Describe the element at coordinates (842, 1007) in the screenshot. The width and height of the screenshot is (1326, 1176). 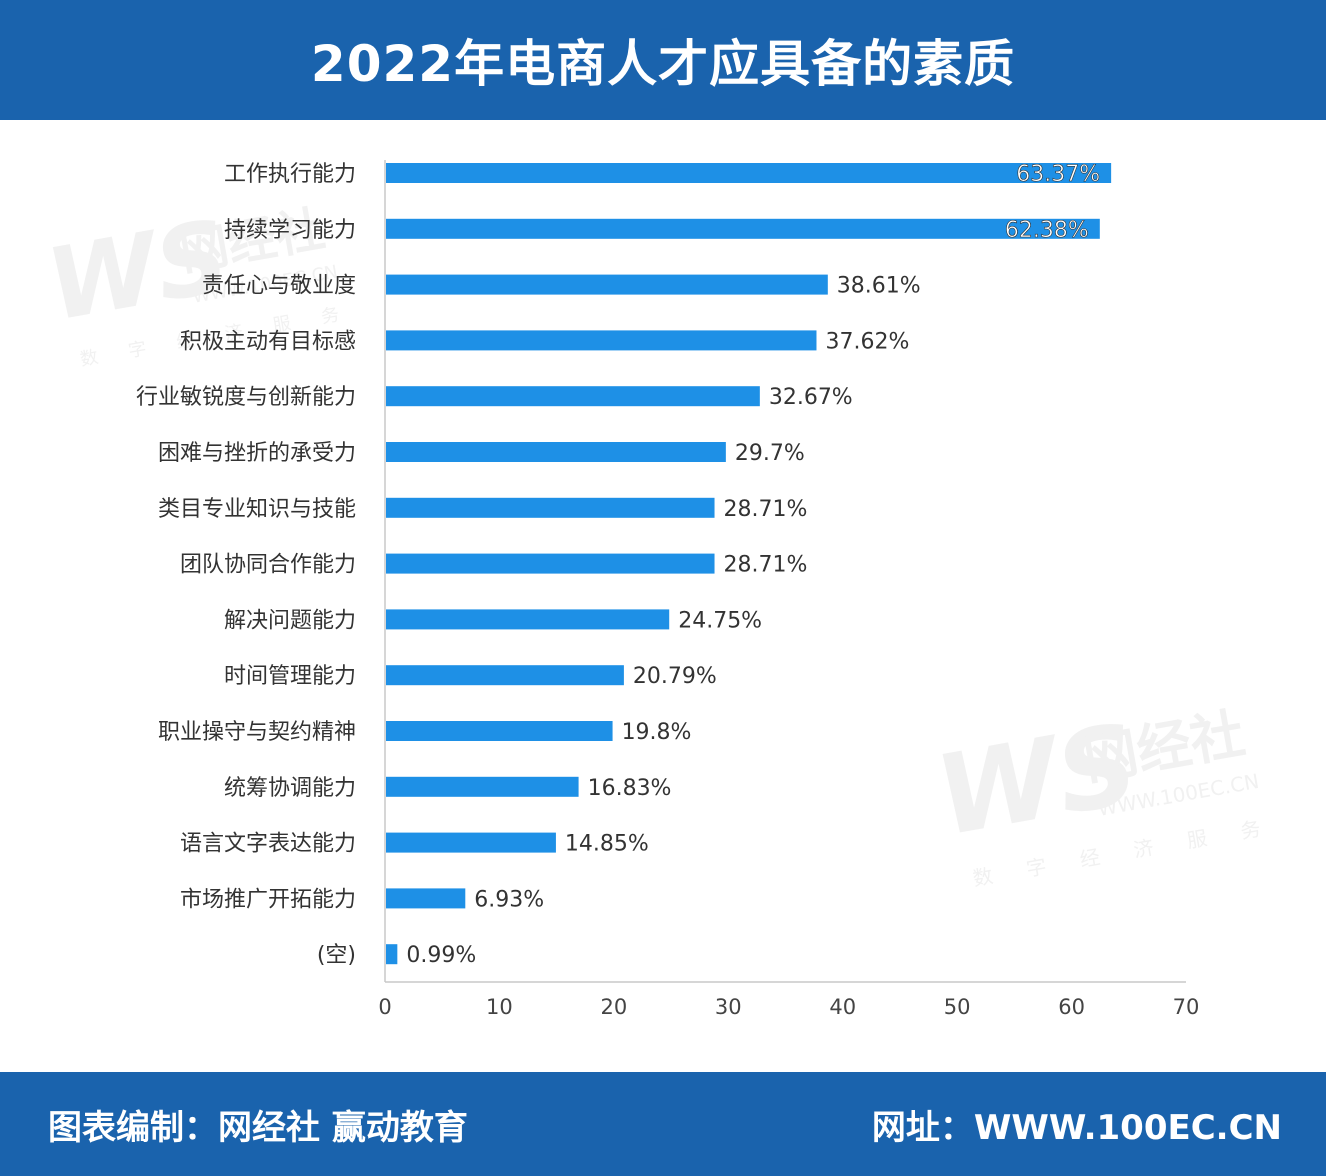
I see `x-tick-label: 40` at that location.